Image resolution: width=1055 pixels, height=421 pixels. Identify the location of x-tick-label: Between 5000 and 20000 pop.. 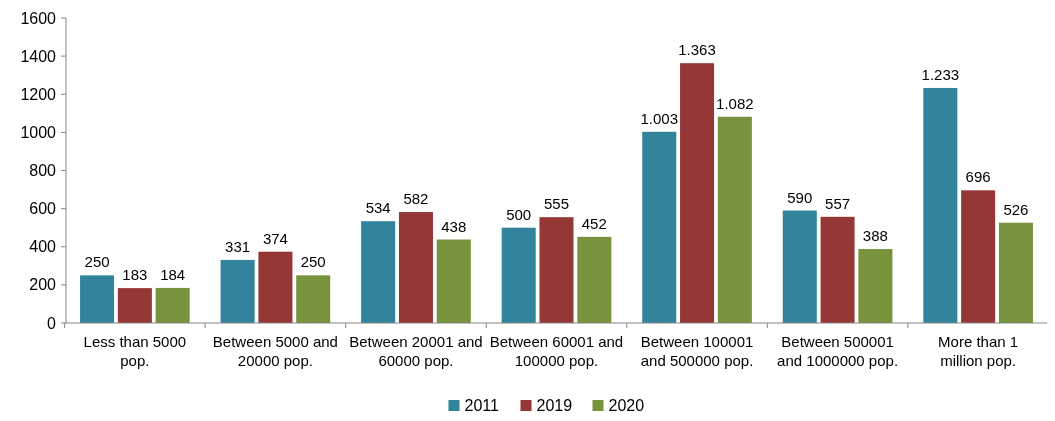
(275, 351).